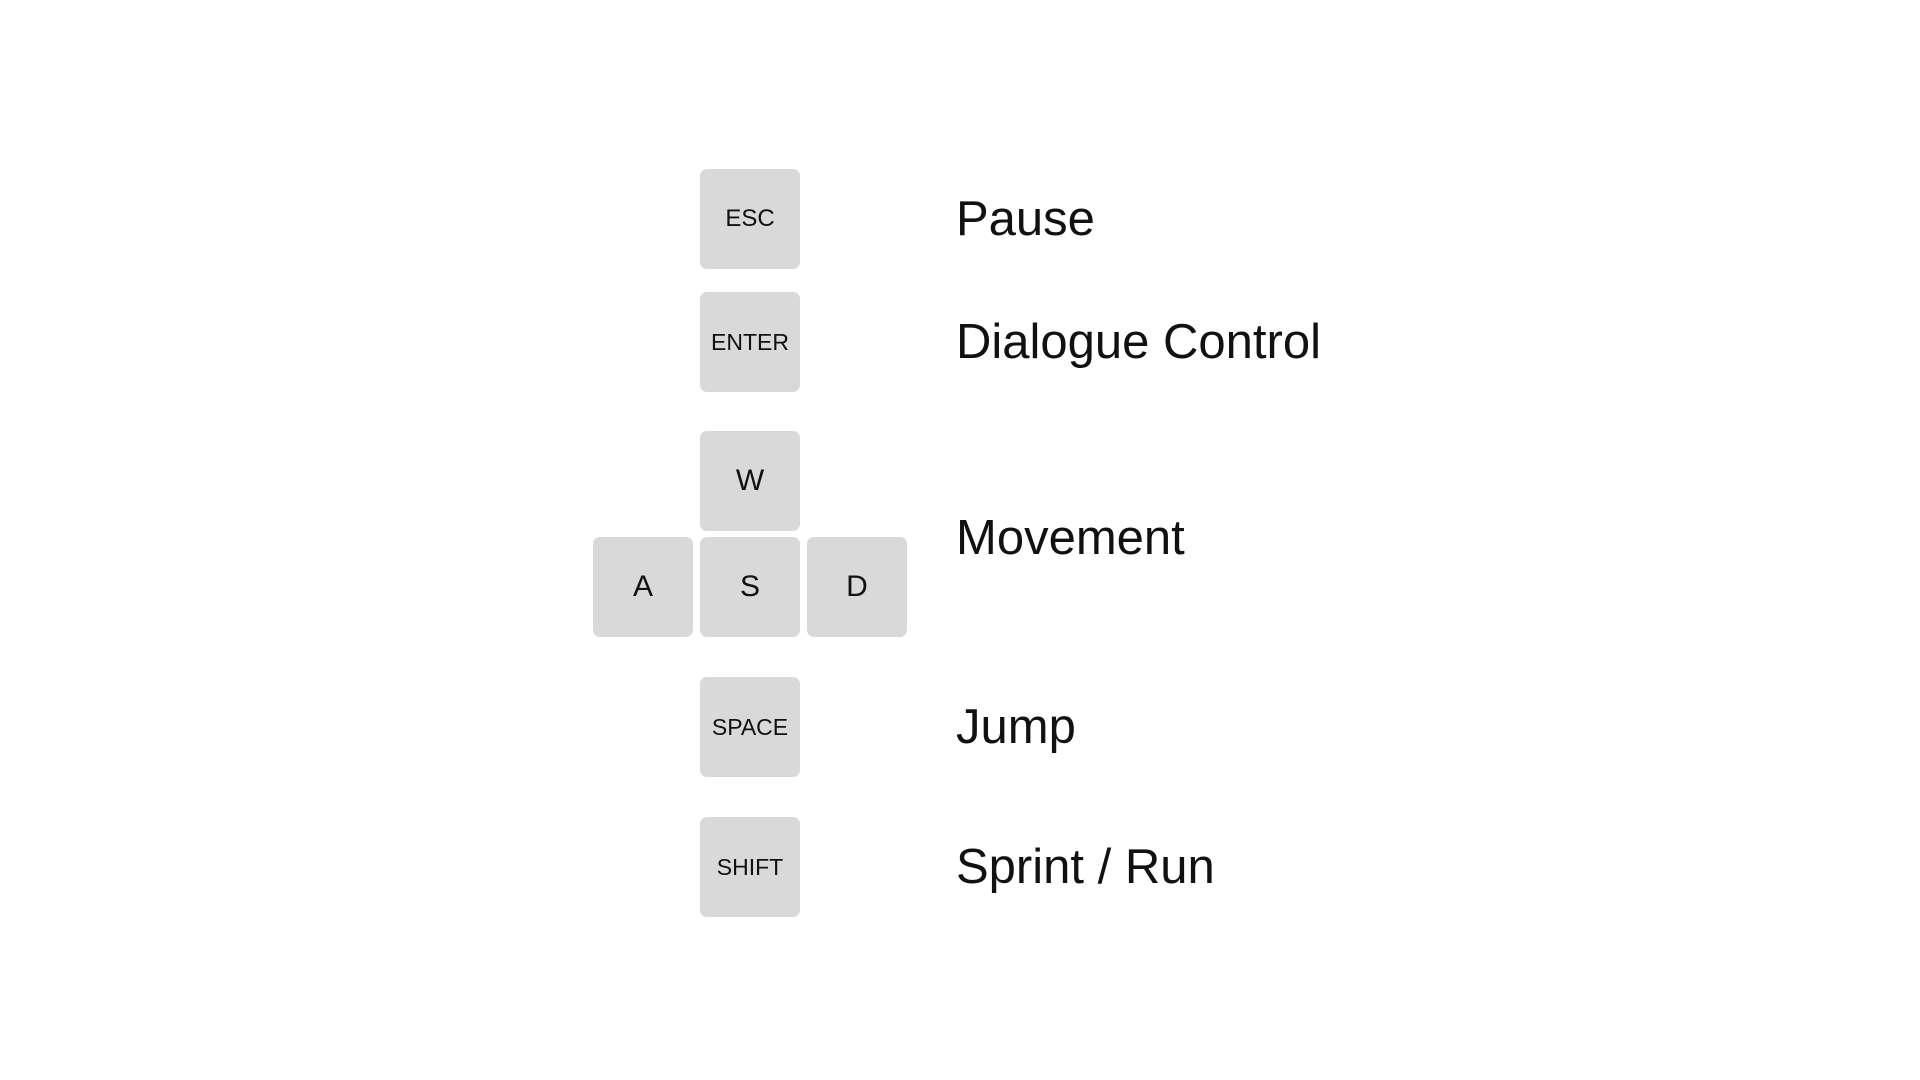 This screenshot has height=1080, width=1920. What do you see at coordinates (750, 727) in the screenshot?
I see `space-key: SPACE` at bounding box center [750, 727].